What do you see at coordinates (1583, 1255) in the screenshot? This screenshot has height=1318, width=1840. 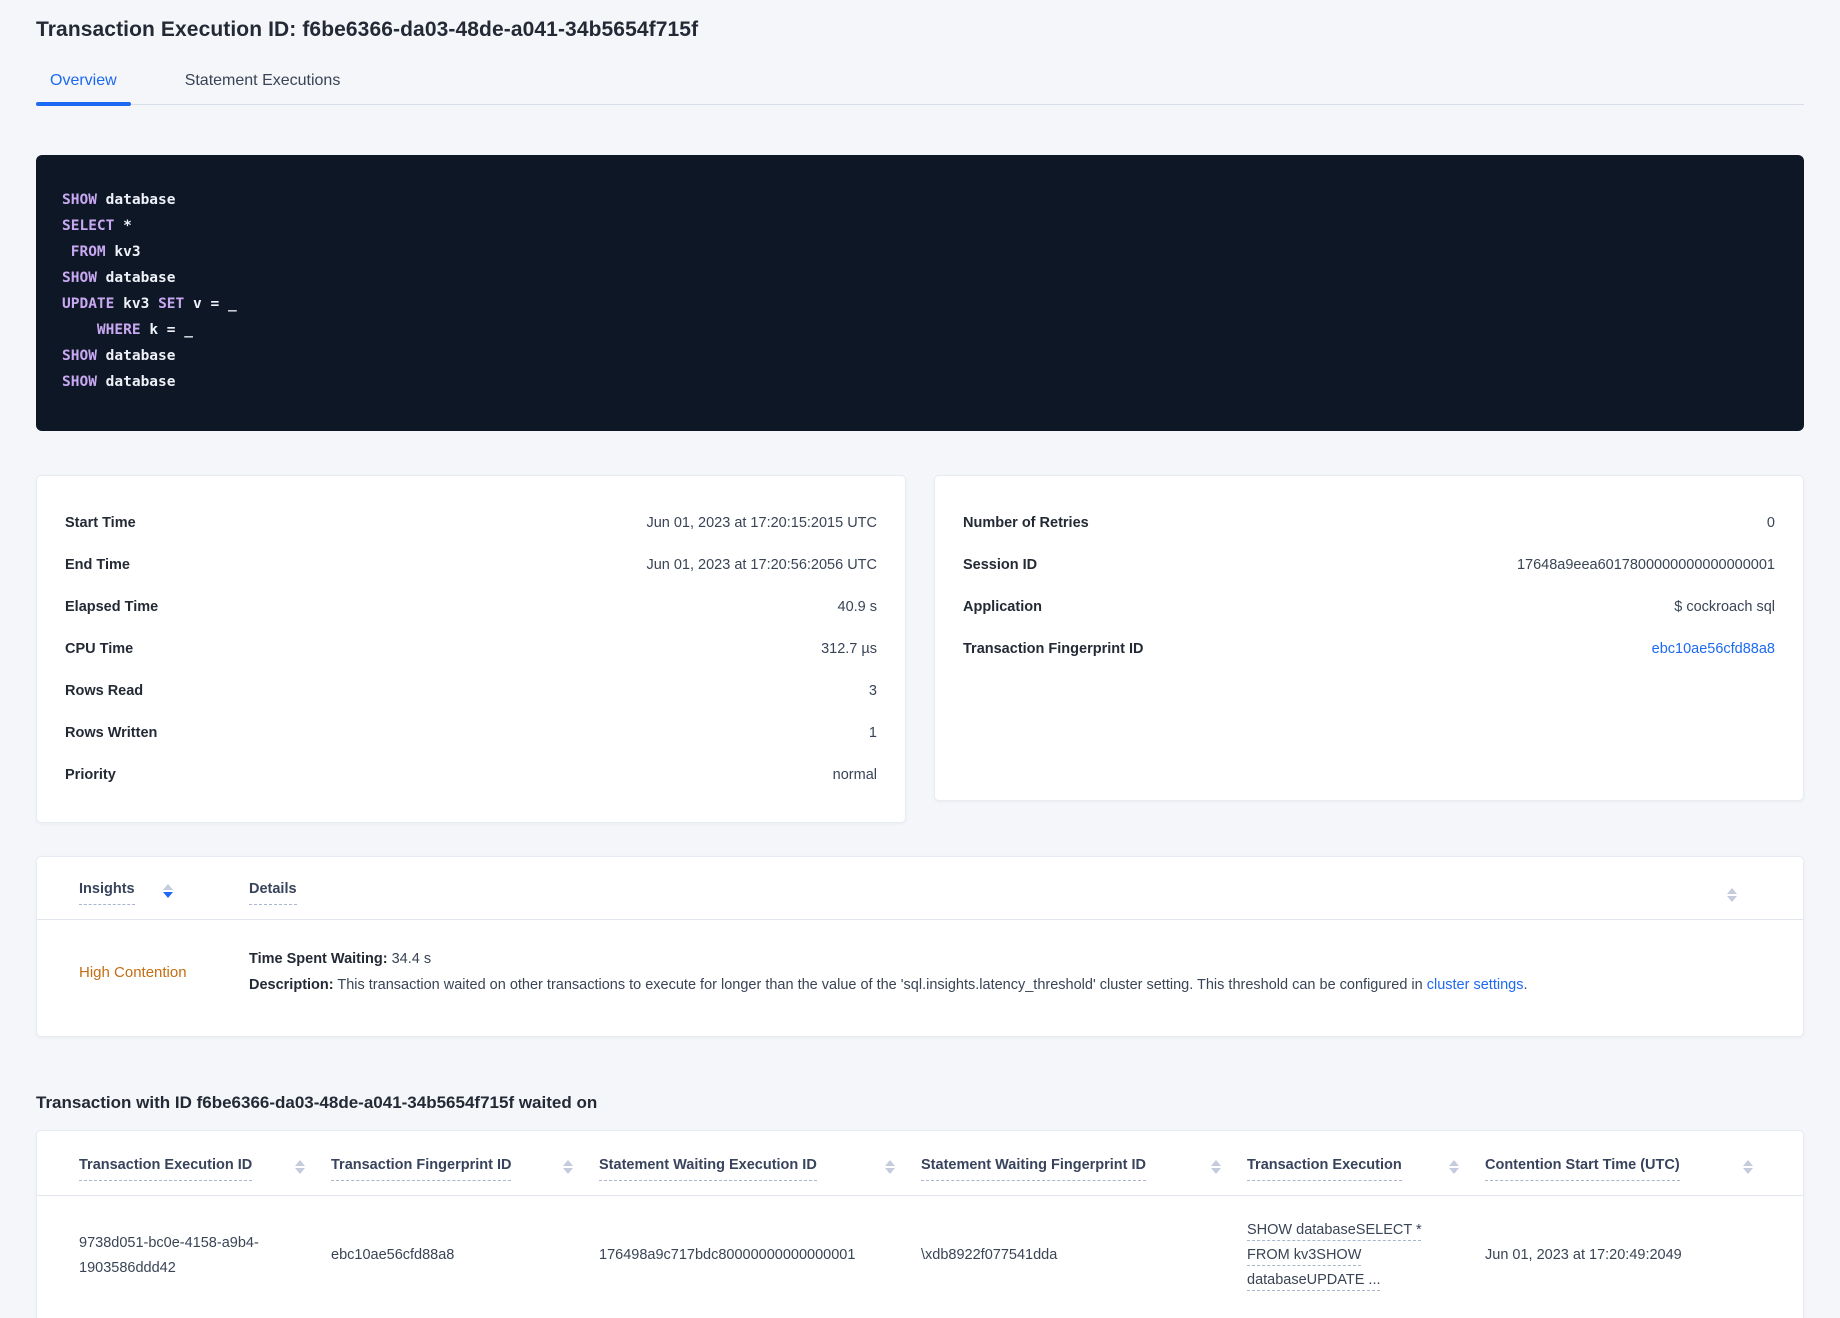 I see `cell-contention-start-time: Jun 01, 2023 at 17:20:49:2049` at bounding box center [1583, 1255].